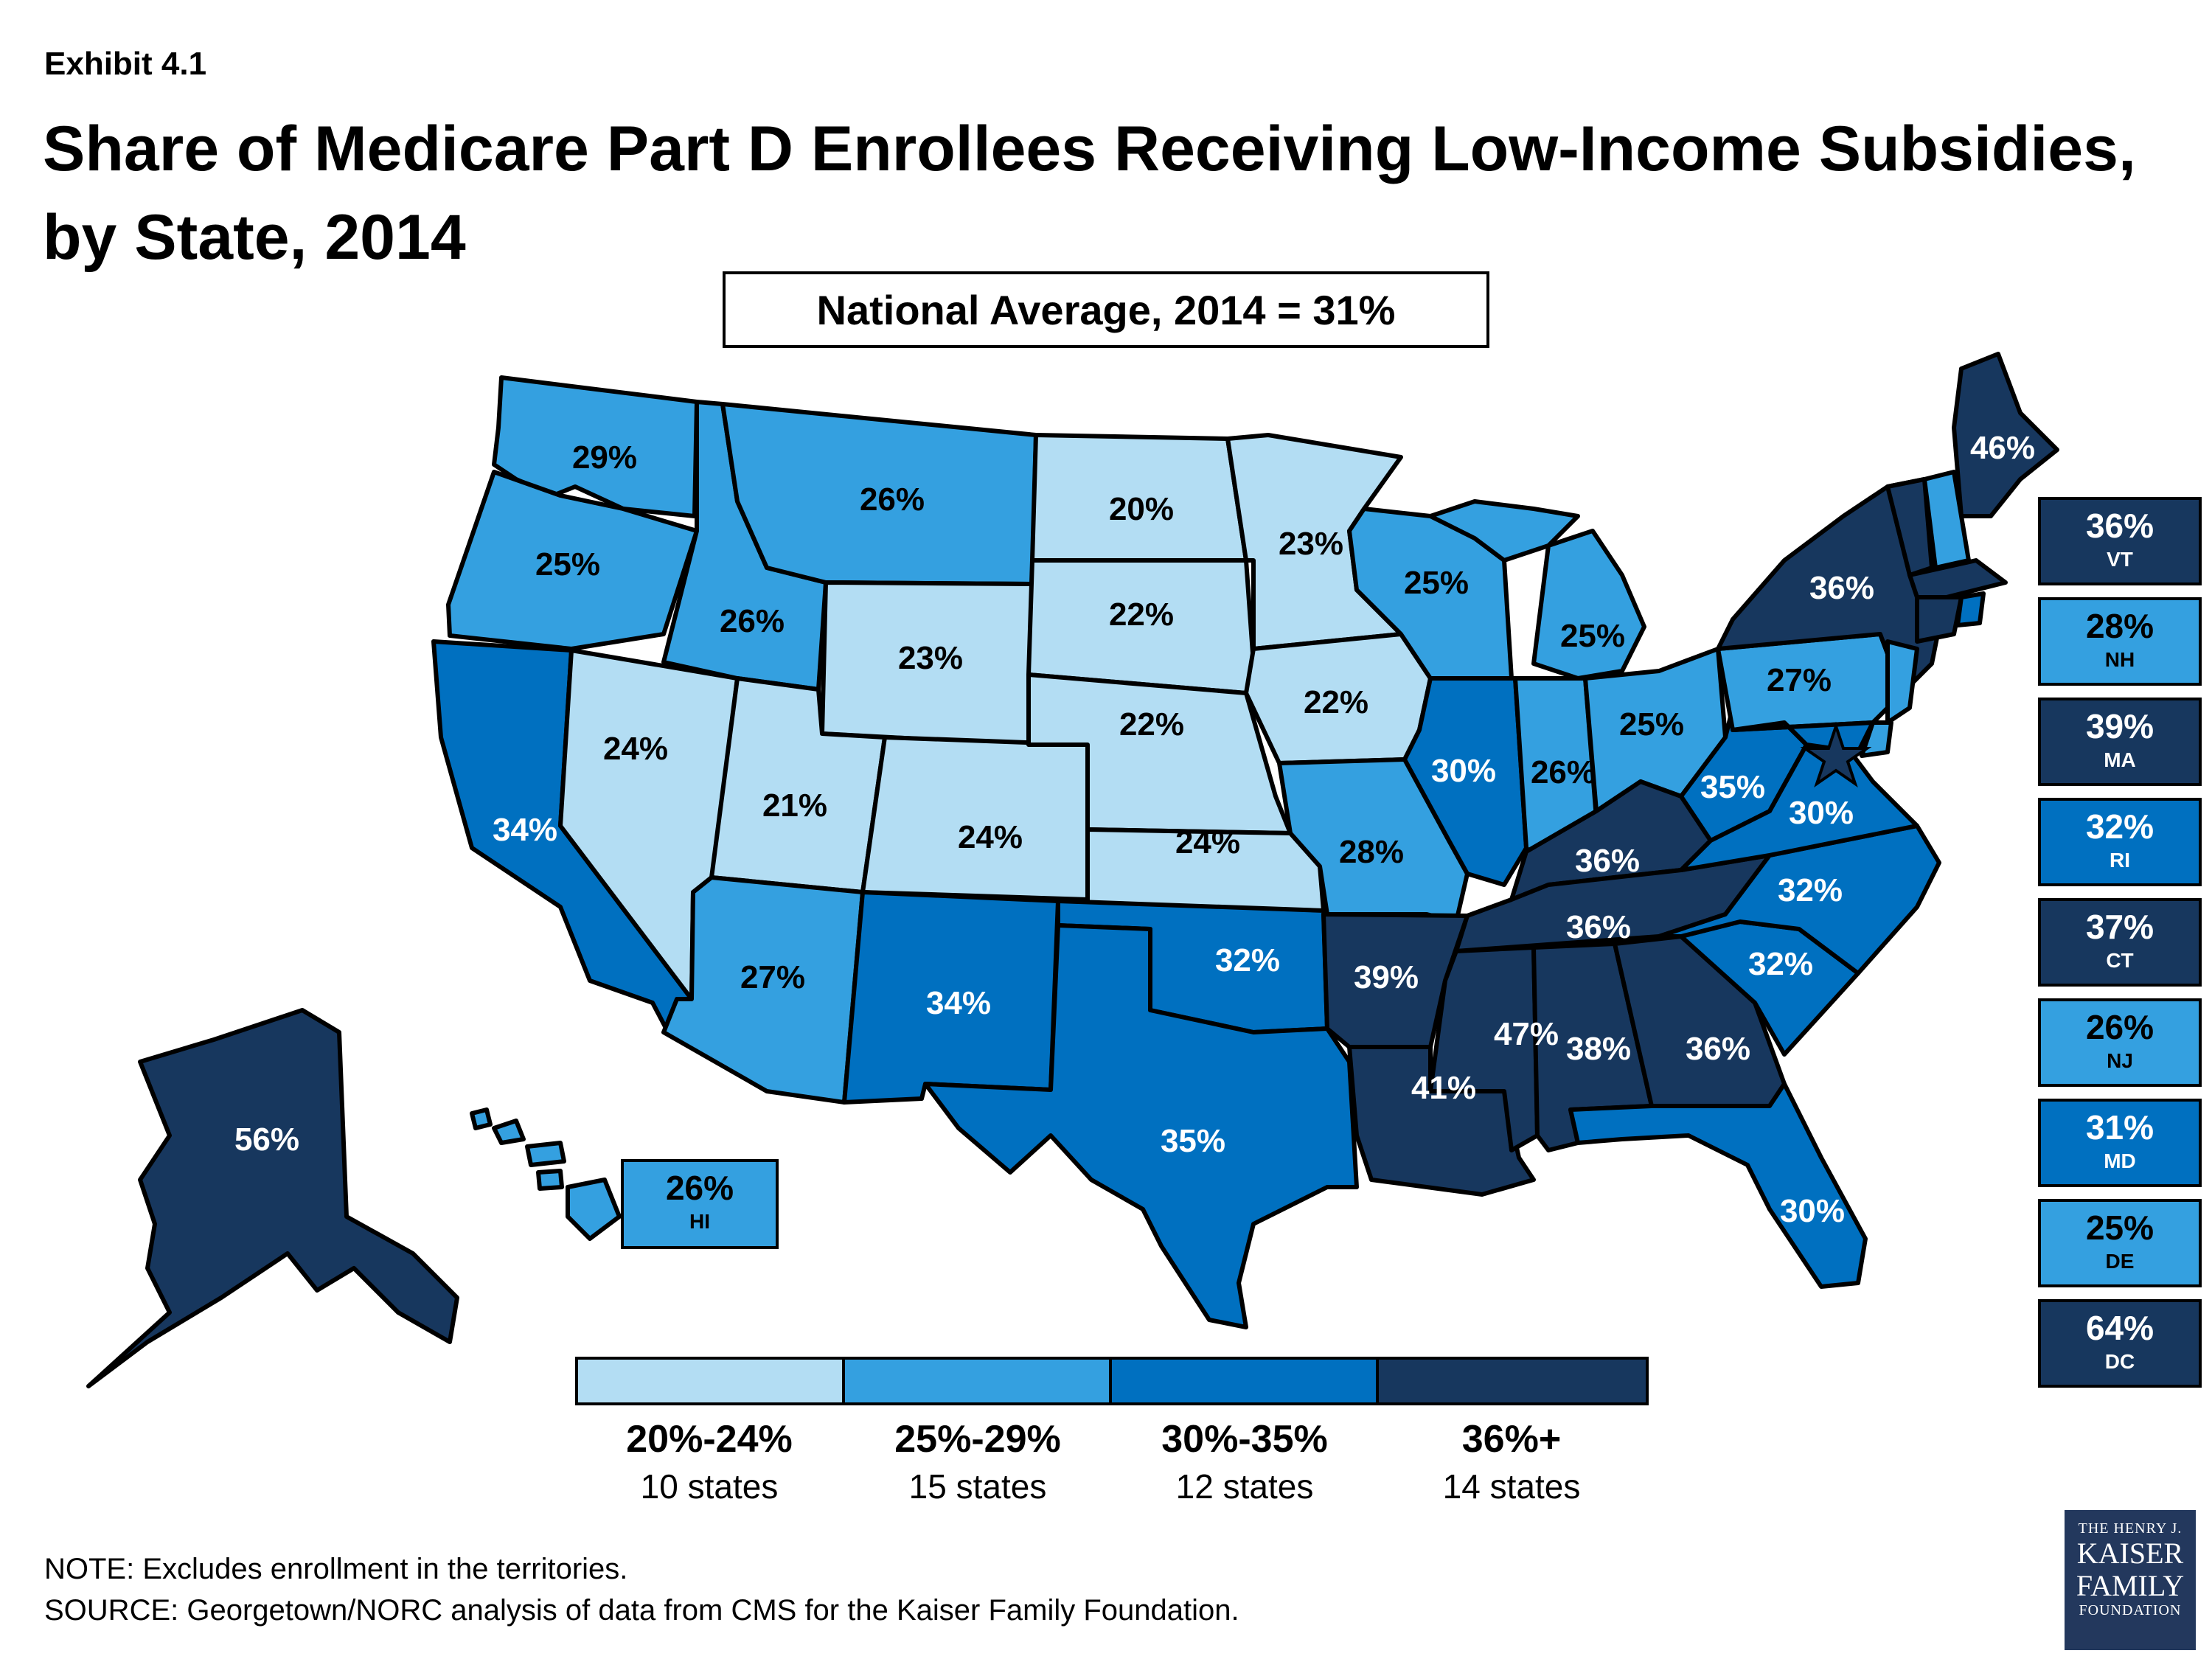 This screenshot has width=2212, height=1659. What do you see at coordinates (1386, 977) in the screenshot?
I see `label-AR: 39%` at bounding box center [1386, 977].